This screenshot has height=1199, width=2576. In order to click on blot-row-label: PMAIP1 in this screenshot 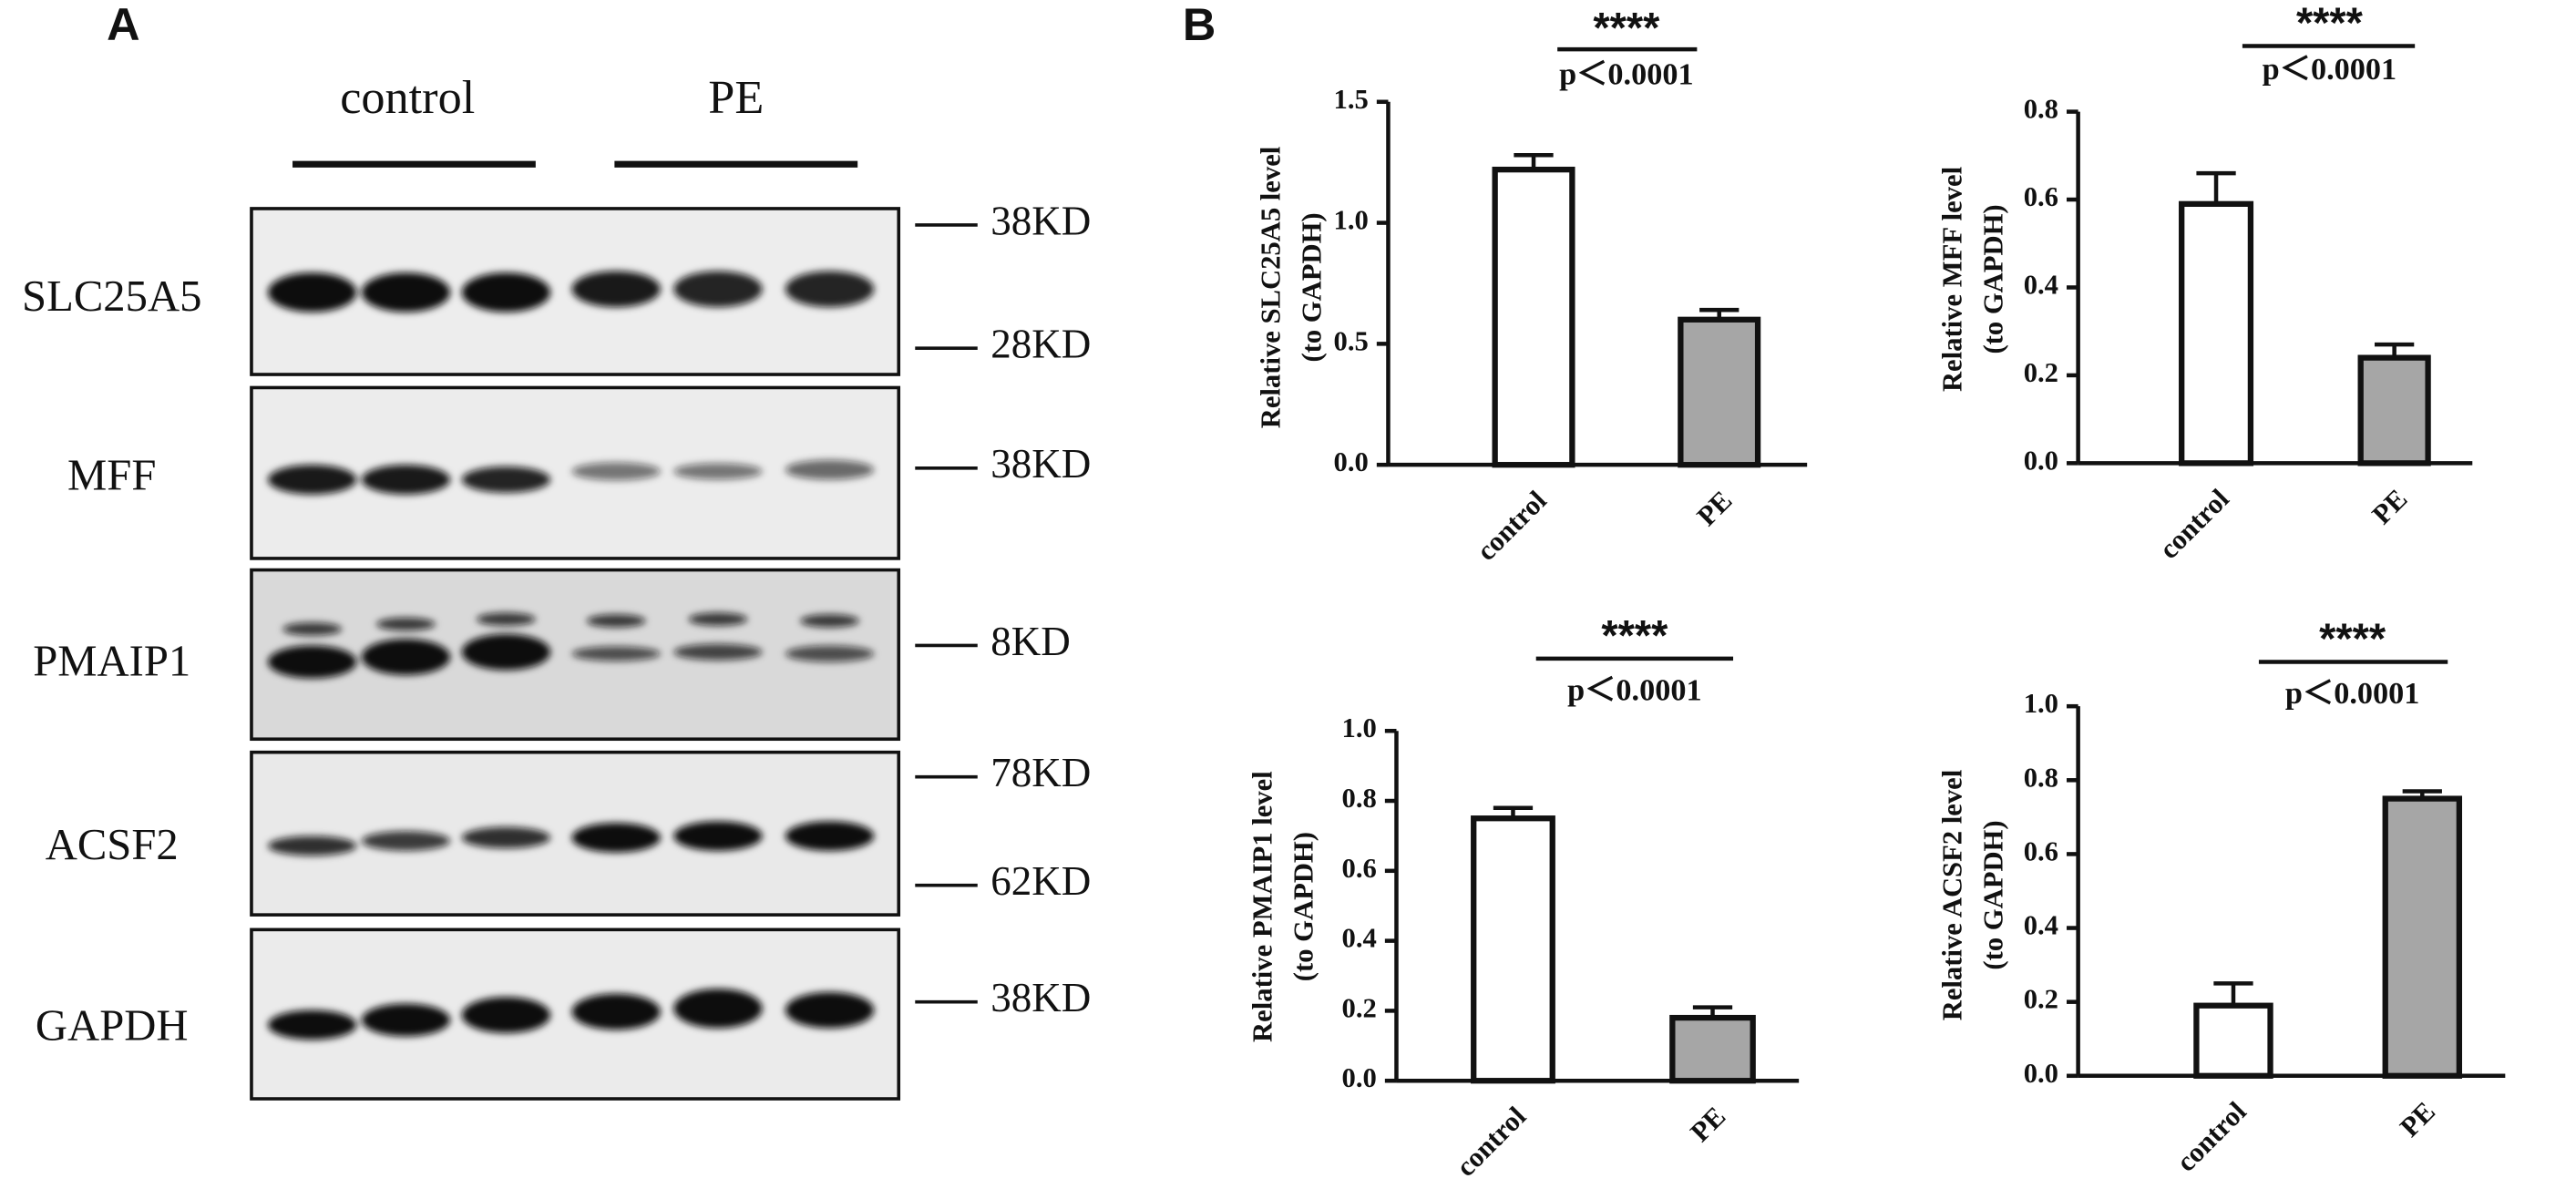, I will do `click(111, 660)`.